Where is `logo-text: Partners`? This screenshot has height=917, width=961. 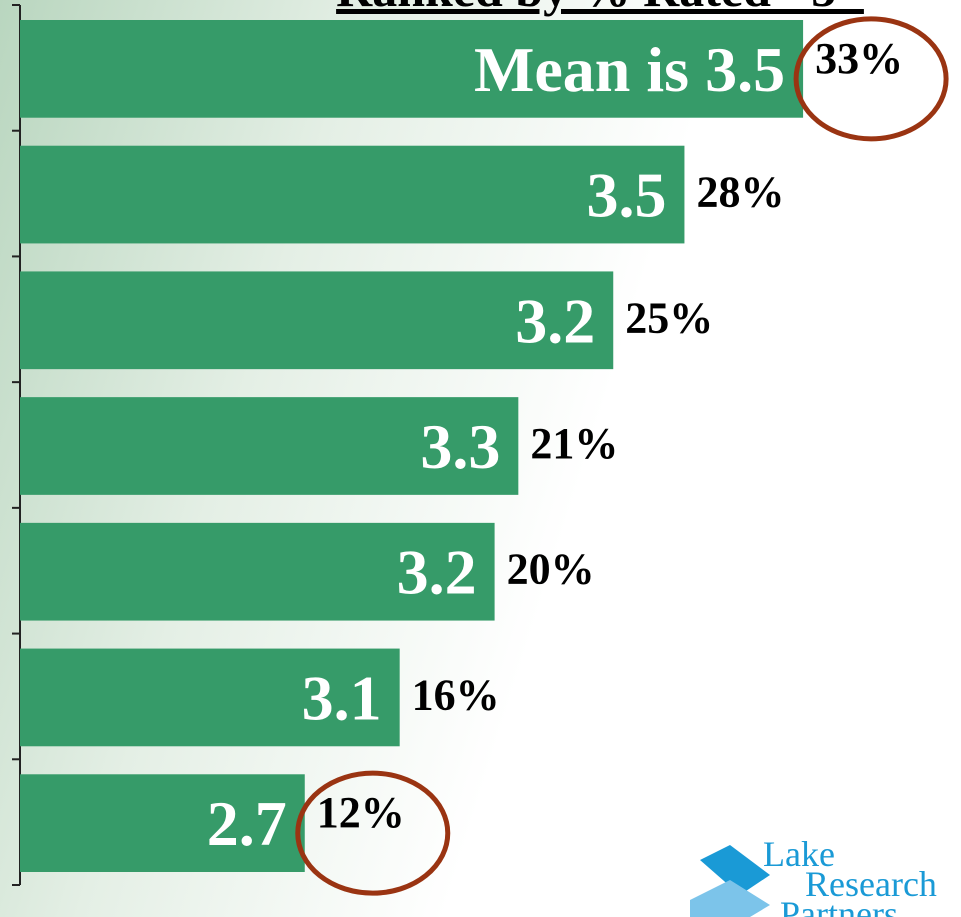
logo-text: Partners is located at coordinates (839, 905).